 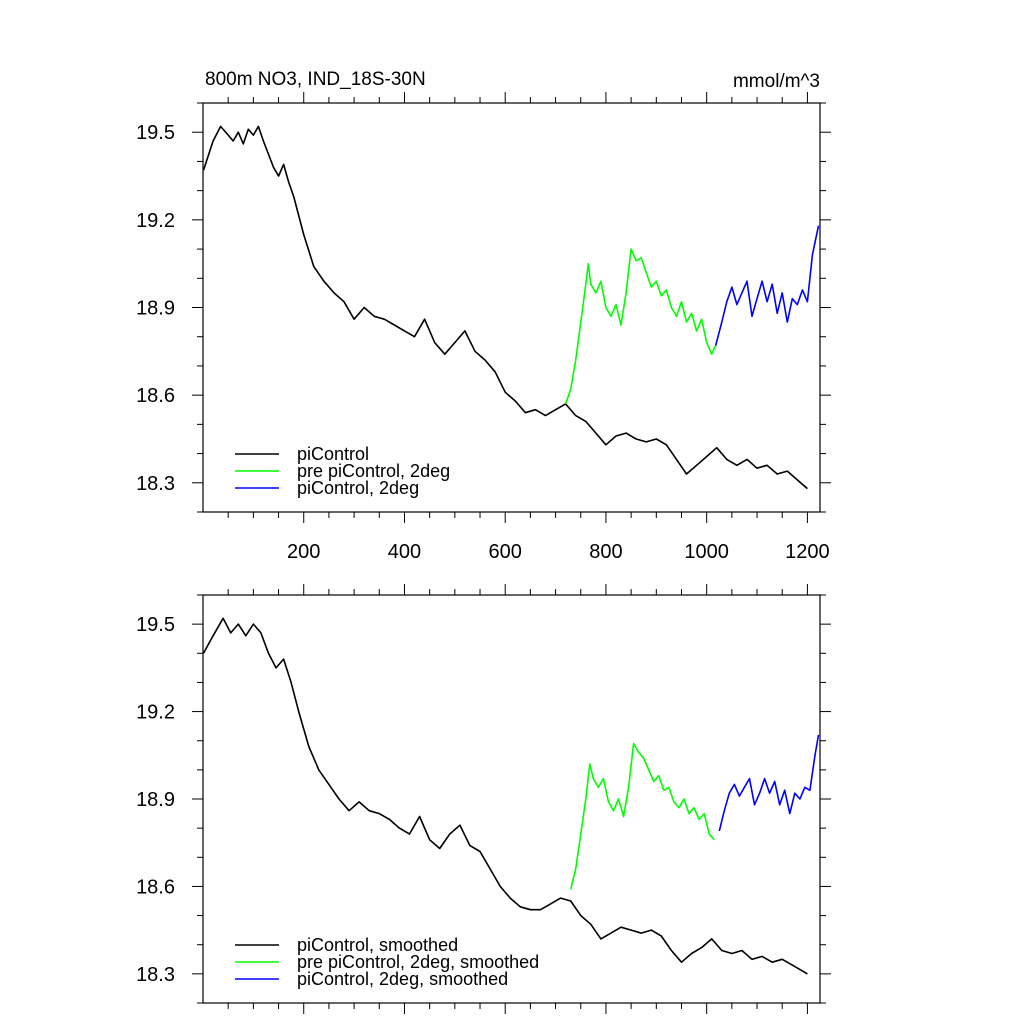 I want to click on x-tick-label: 1000, so click(x=706, y=552).